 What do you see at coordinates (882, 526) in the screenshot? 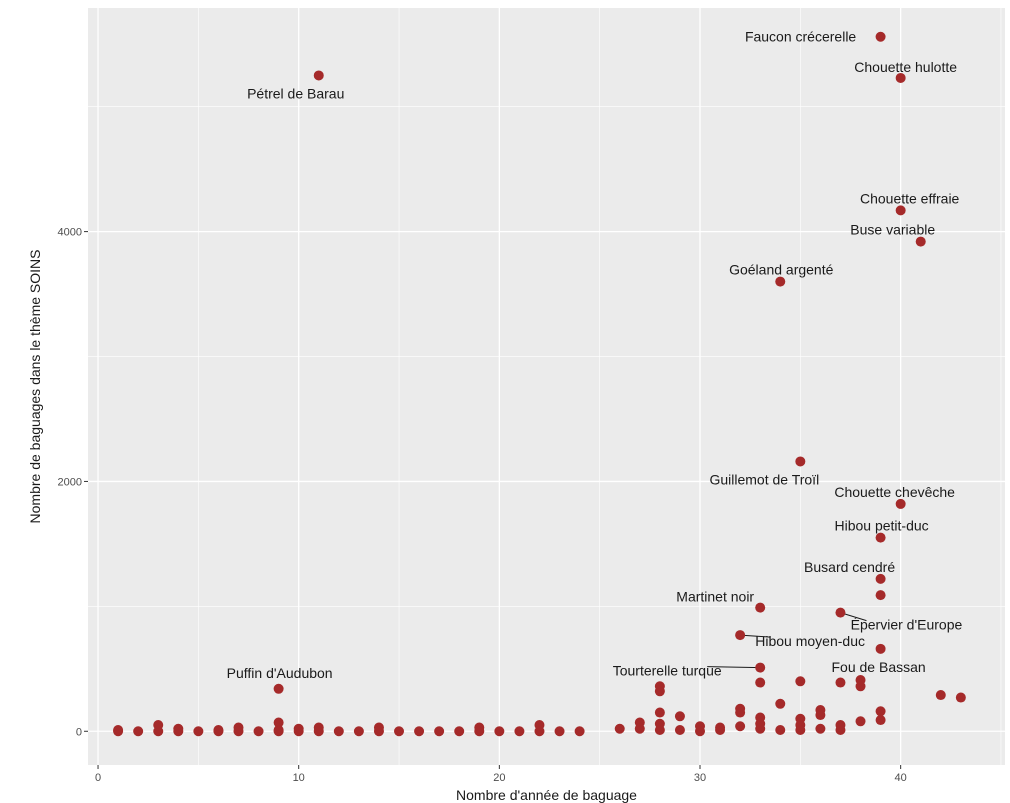
I see `point-label: Hibou petit-duc` at bounding box center [882, 526].